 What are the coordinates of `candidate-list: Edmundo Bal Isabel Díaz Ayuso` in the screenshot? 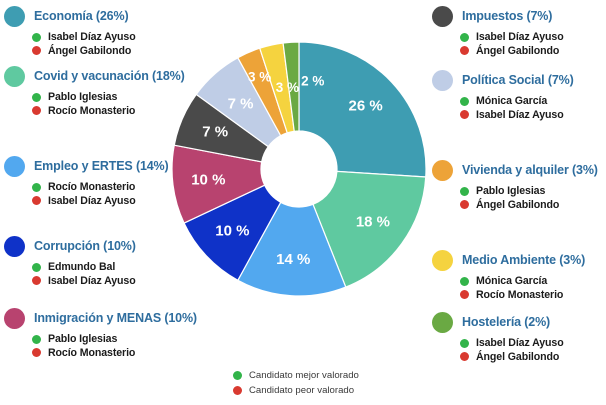 It's located at (84, 274).